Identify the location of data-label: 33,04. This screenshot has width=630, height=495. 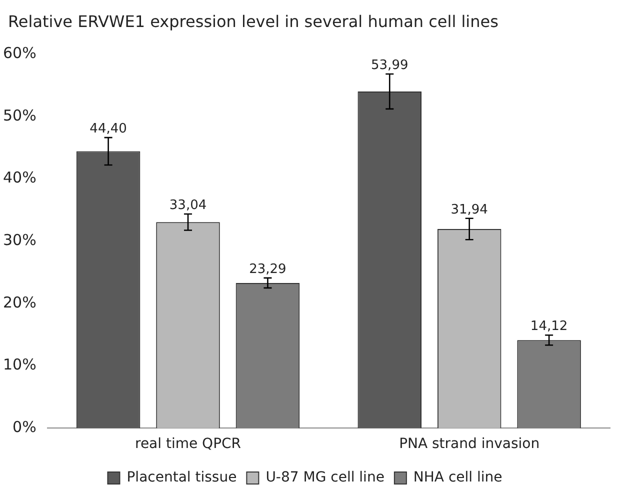
(188, 205).